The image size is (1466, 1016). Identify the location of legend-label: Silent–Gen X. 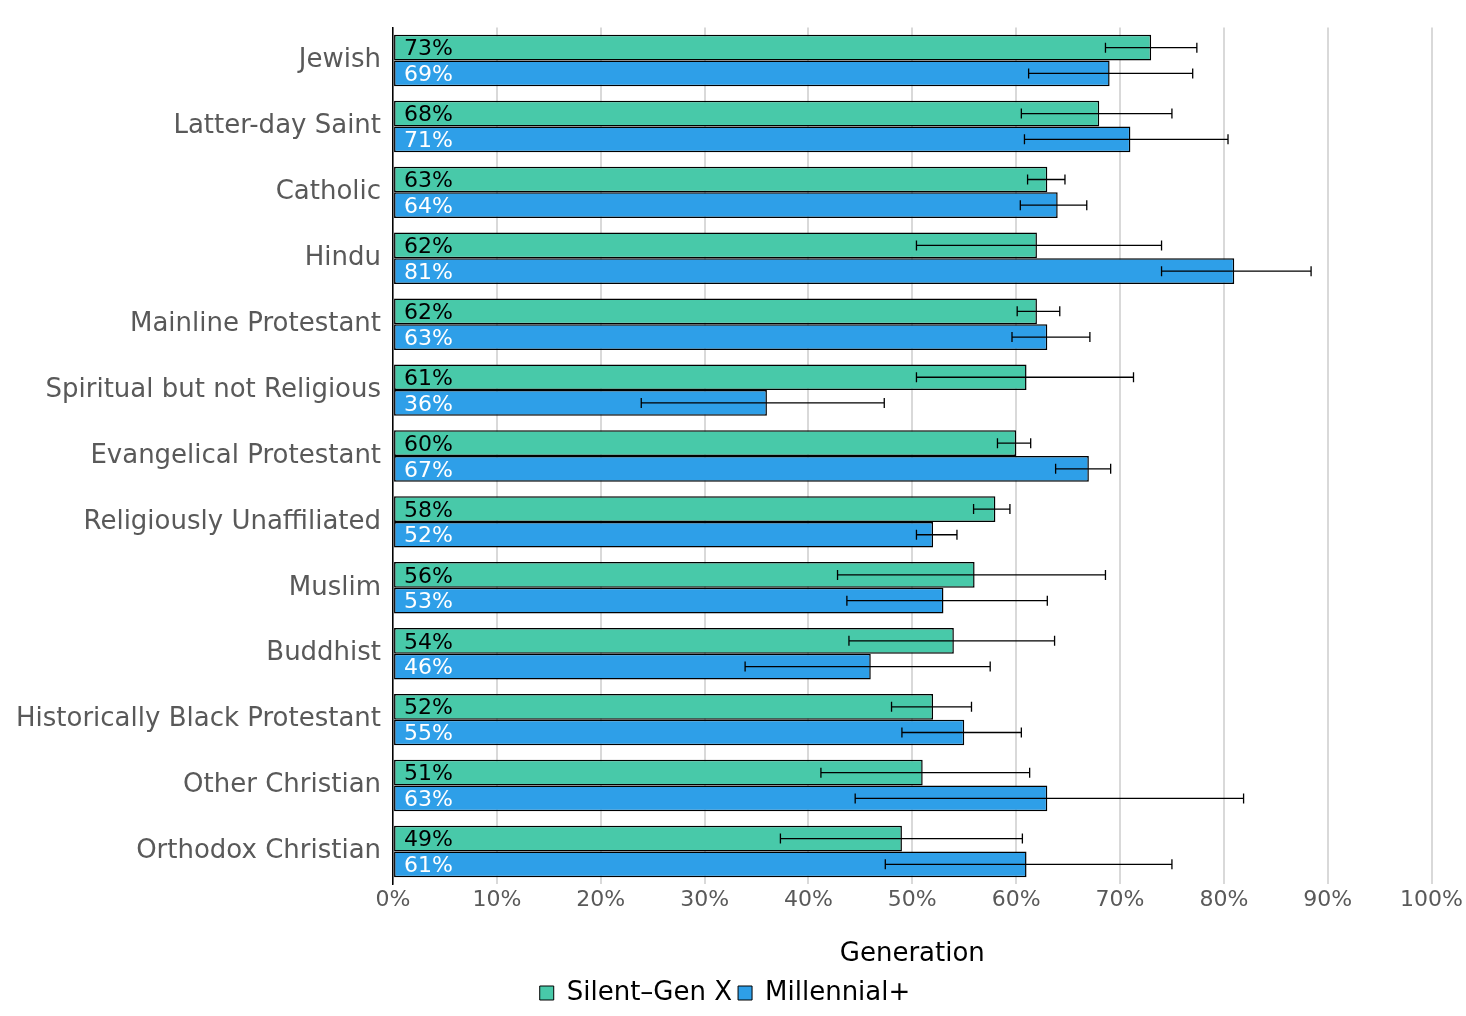
(649, 990).